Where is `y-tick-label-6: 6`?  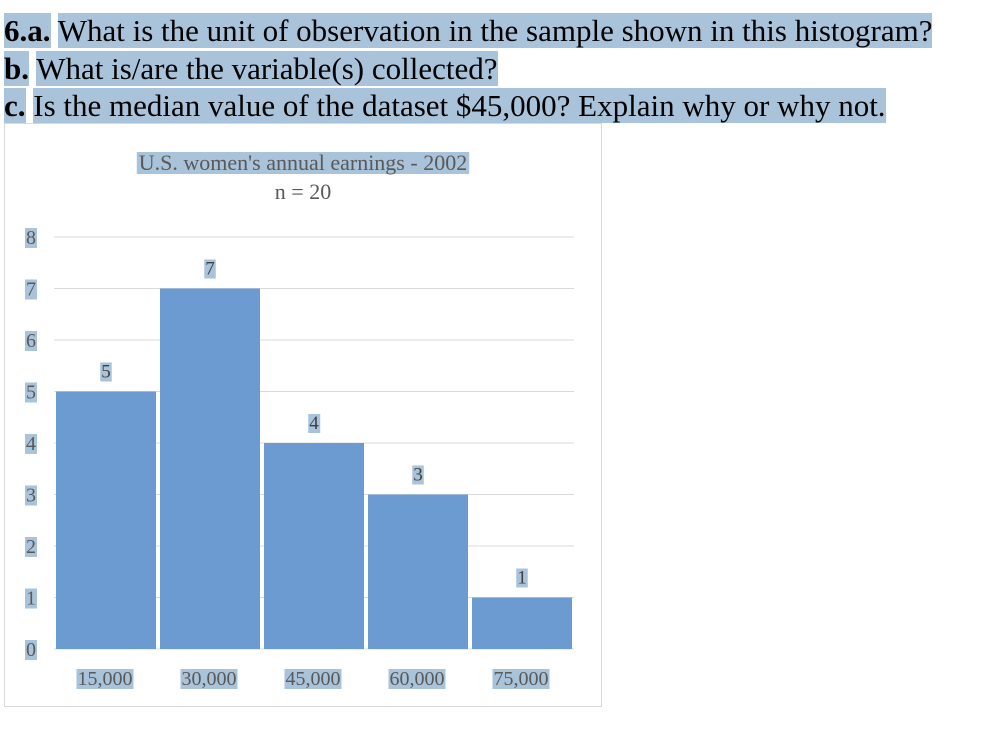 y-tick-label-6: 6 is located at coordinates (31, 341).